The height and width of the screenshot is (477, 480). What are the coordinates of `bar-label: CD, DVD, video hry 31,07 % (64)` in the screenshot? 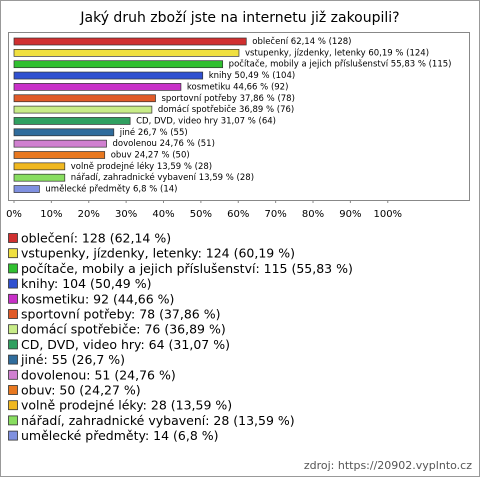 It's located at (206, 121).